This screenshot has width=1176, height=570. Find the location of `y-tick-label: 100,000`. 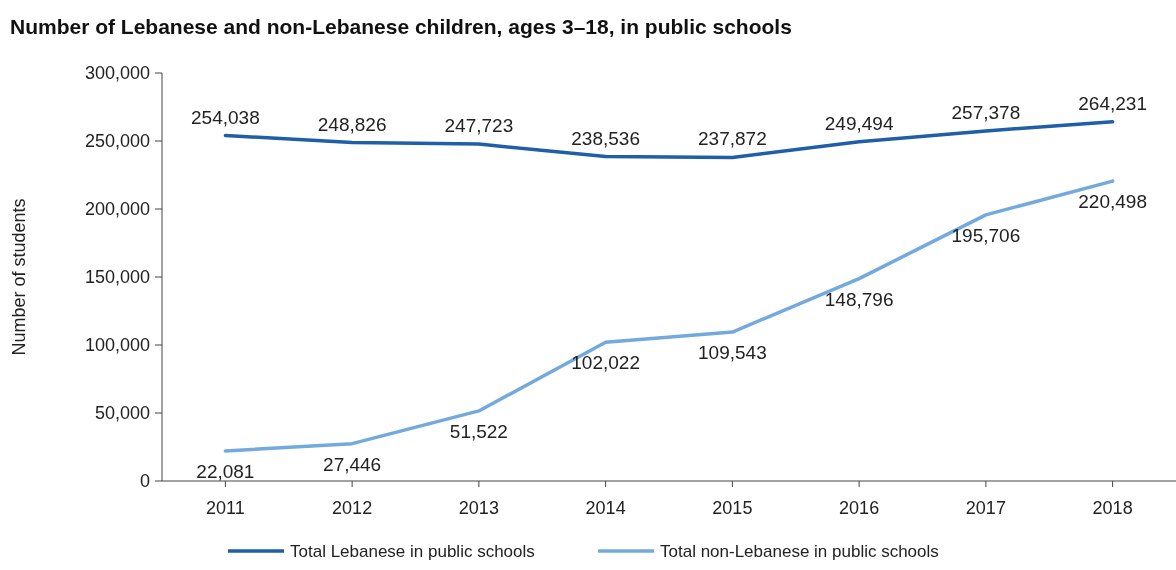

y-tick-label: 100,000 is located at coordinates (117, 345).